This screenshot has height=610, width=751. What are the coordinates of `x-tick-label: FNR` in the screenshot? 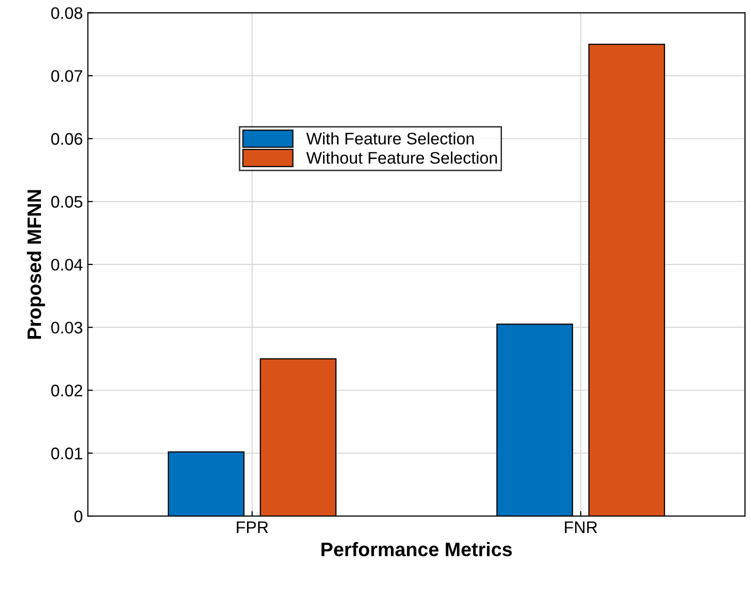 It's located at (581, 527).